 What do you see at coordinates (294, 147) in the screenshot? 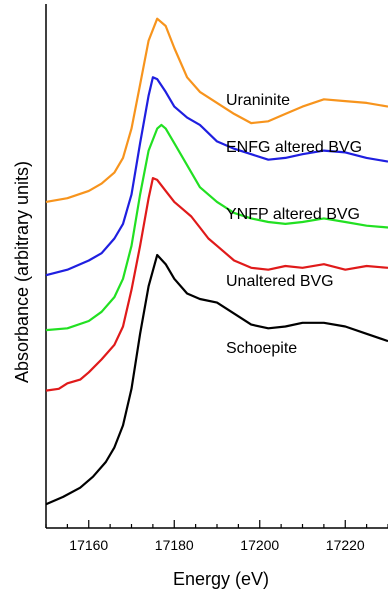
I see `series-label-enfg-altered-bvg: ENFG altered BVG` at bounding box center [294, 147].